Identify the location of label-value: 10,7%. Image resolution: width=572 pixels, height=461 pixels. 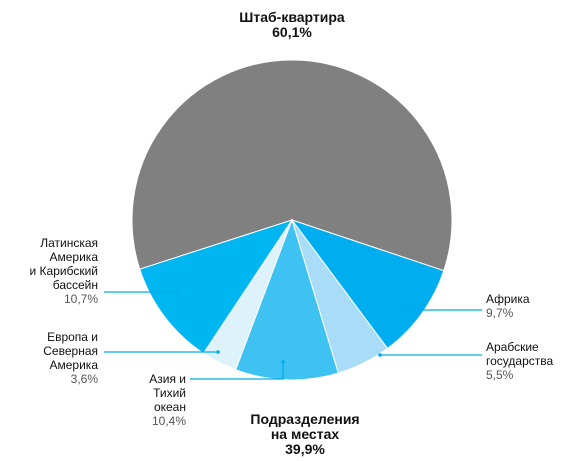
(80, 299).